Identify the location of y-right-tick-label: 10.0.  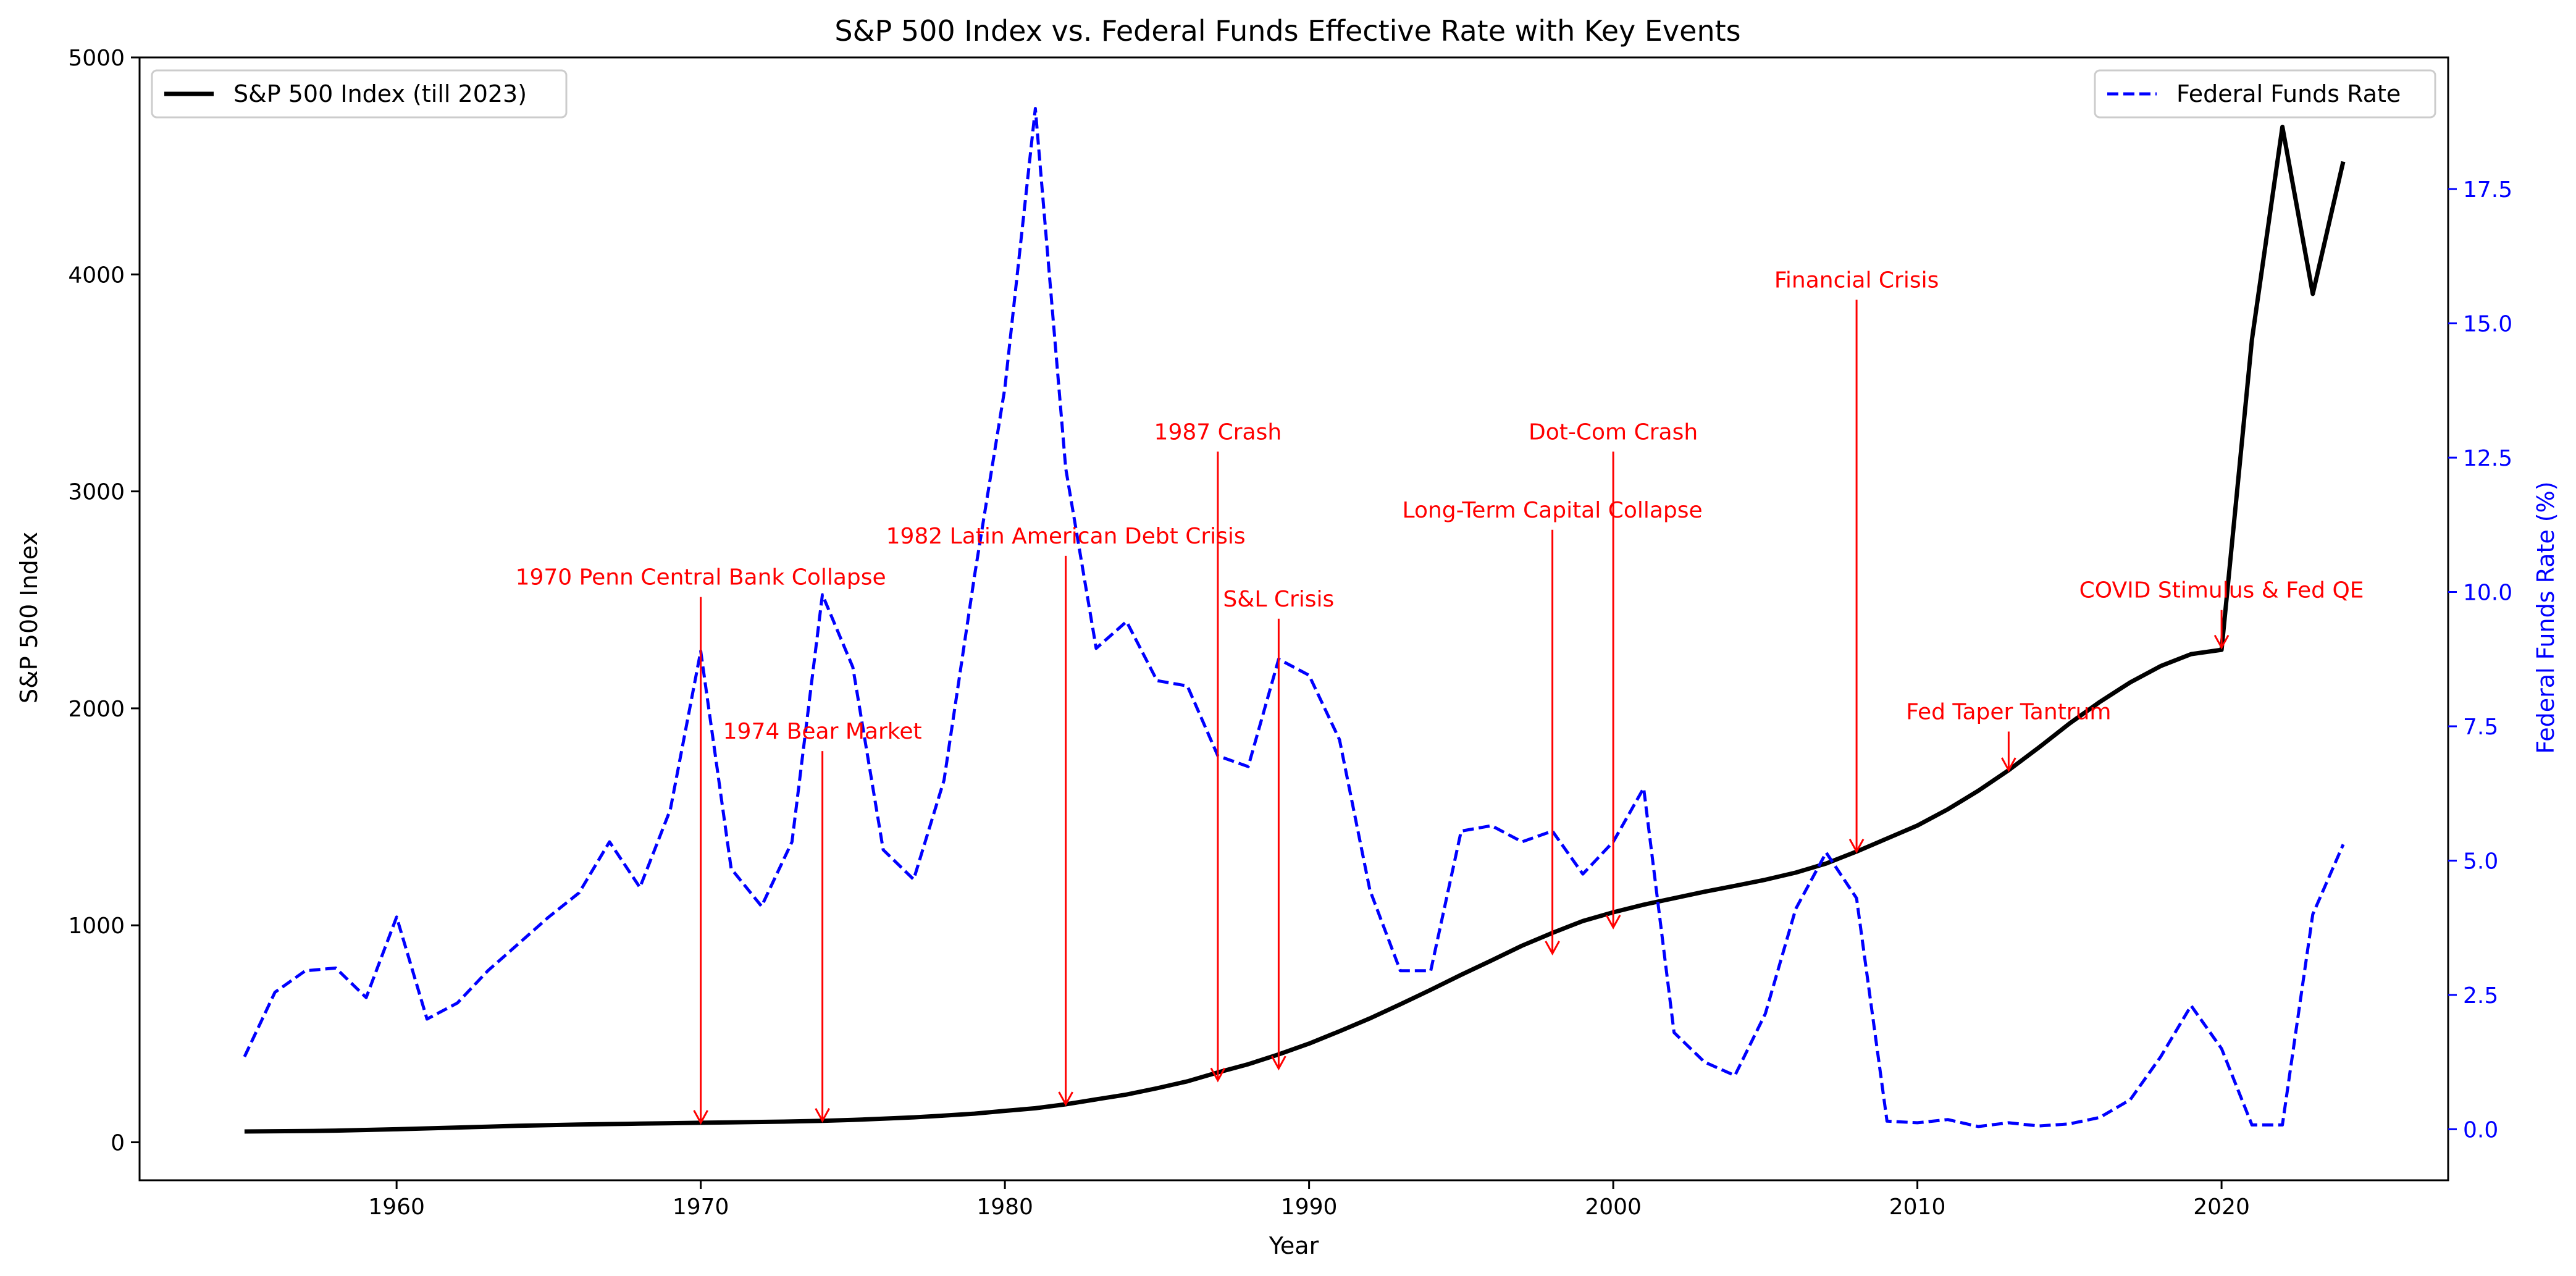
(2487, 593).